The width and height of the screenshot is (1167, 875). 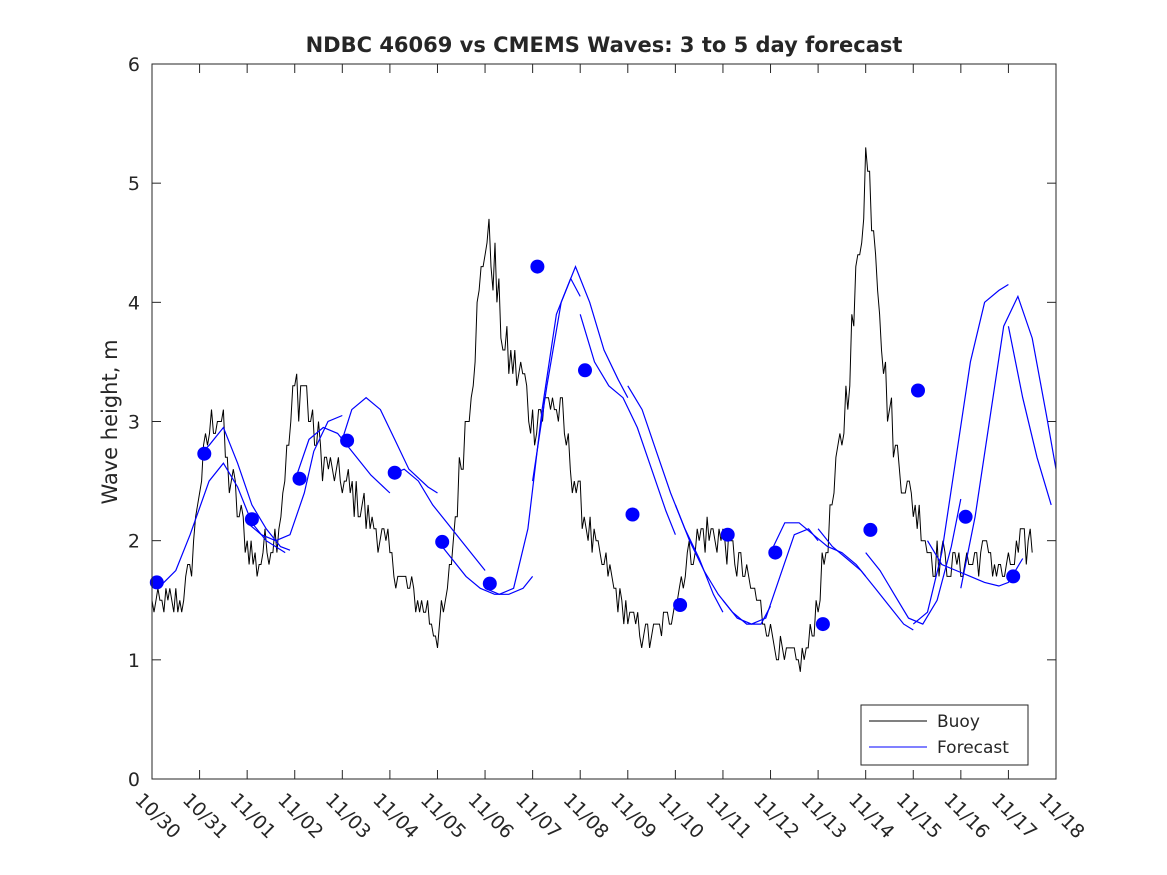 I want to click on y-tick-label: 1, so click(x=134, y=661).